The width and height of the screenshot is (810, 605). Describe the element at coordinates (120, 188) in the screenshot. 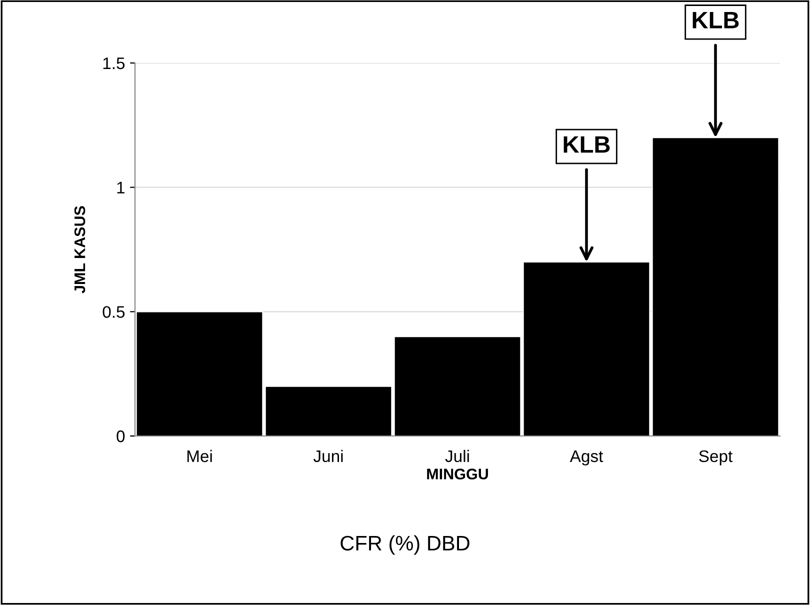

I see `y-tick-label: 1` at that location.